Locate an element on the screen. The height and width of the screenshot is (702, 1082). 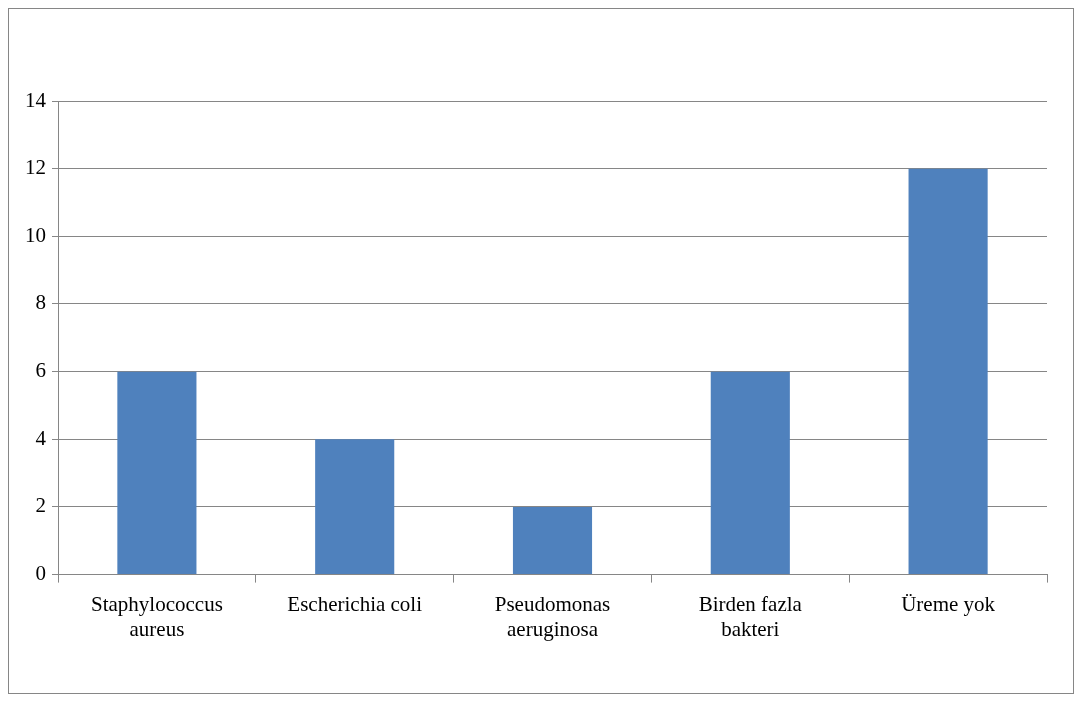
y-tick-label: 0 is located at coordinates (40, 573).